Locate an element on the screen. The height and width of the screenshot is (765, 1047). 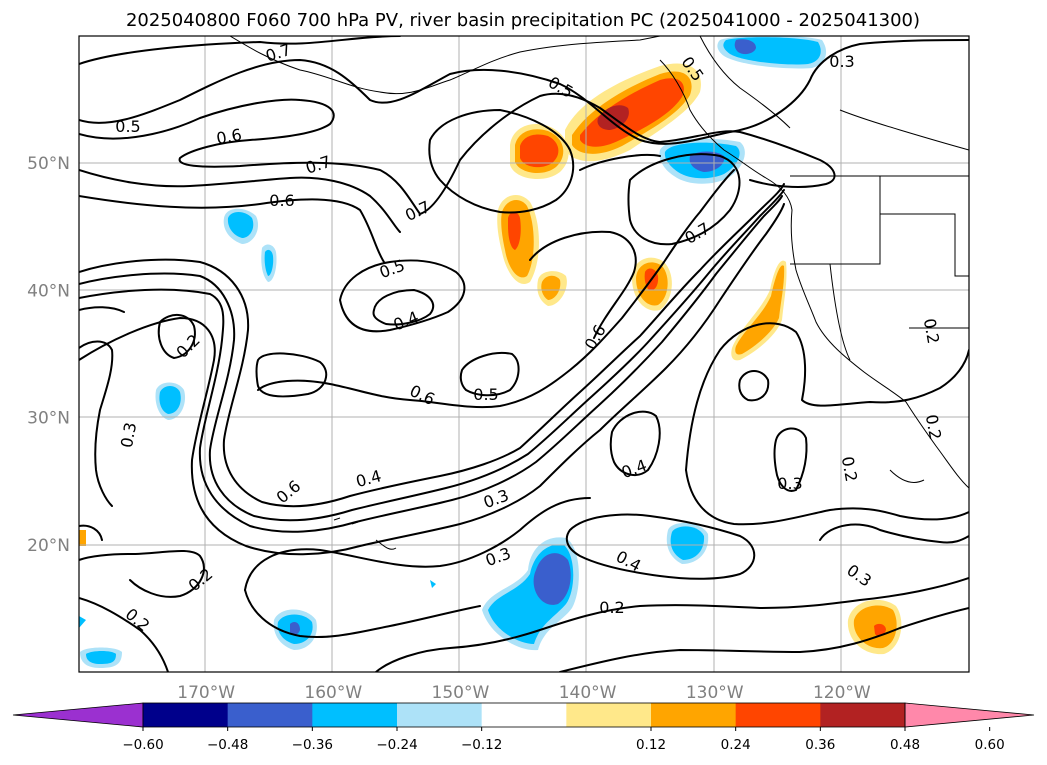
positive-anomaly-bc is located at coordinates (632, 112).